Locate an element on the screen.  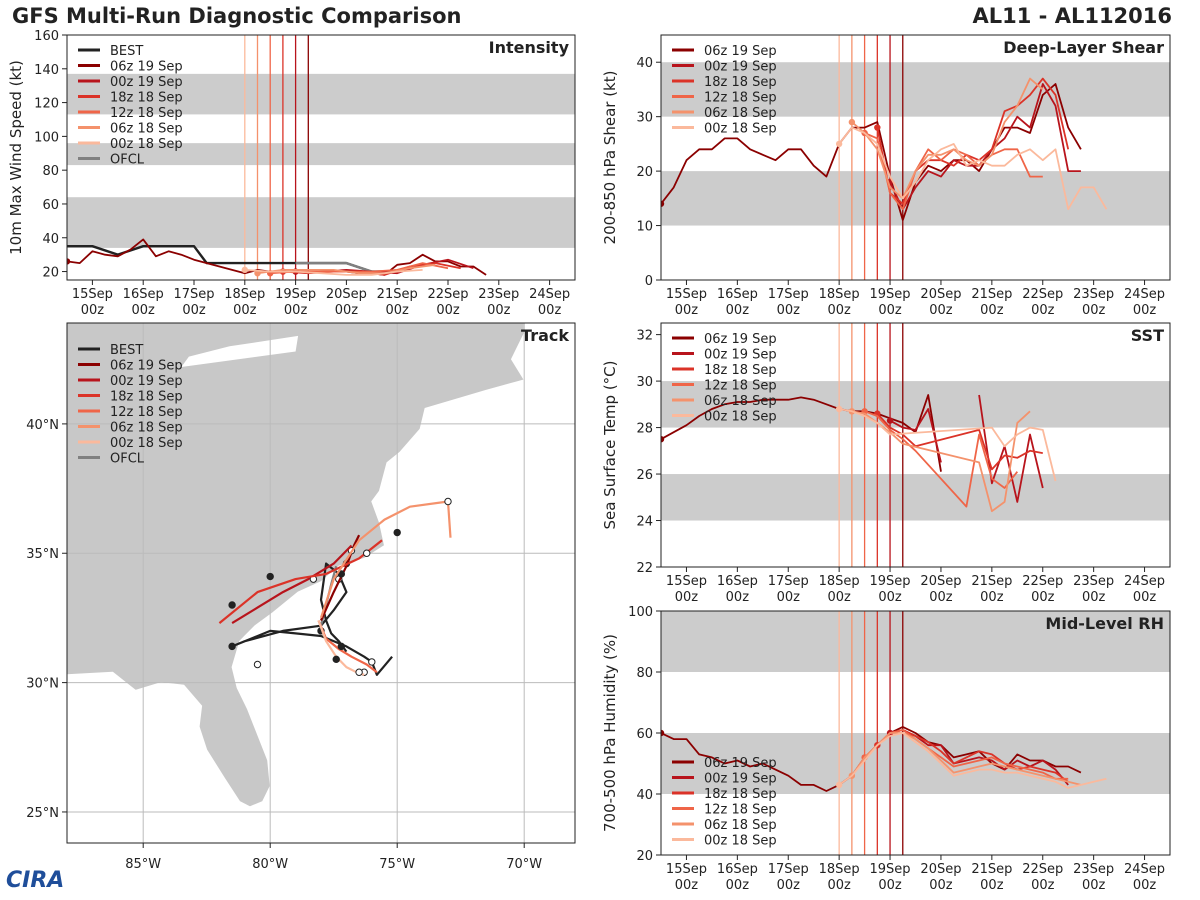
panel-title: Deep-Layer Shear is located at coordinates (1083, 47).